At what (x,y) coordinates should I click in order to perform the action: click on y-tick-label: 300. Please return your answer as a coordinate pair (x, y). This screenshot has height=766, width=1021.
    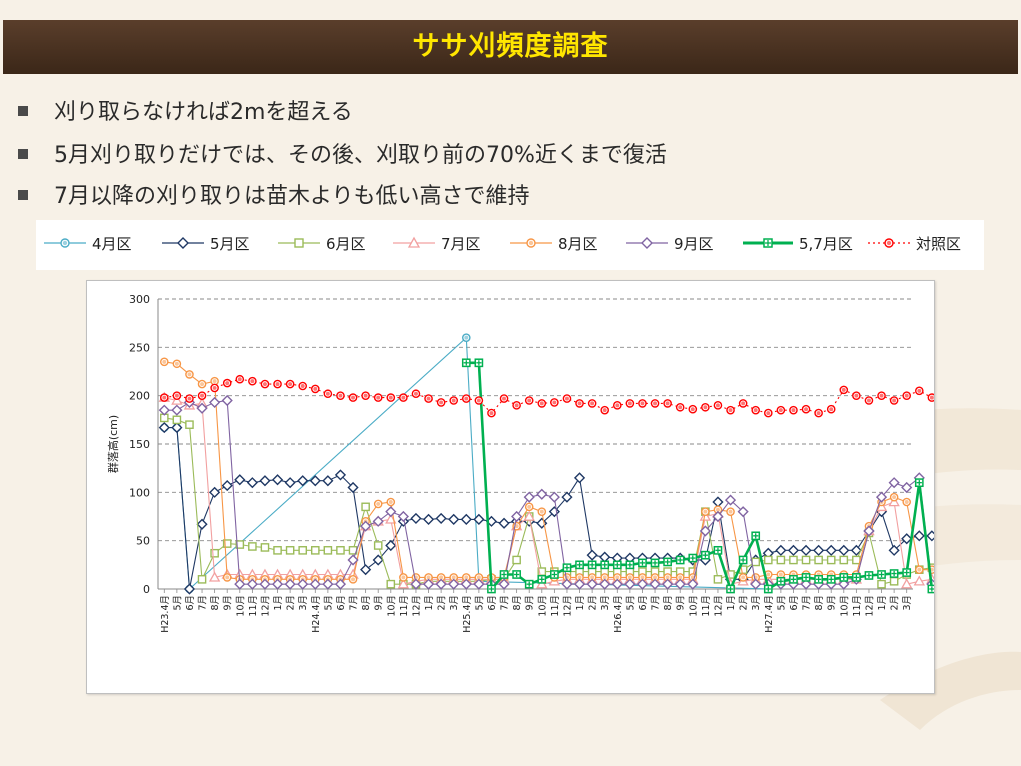
    Looking at the image, I should click on (139, 299).